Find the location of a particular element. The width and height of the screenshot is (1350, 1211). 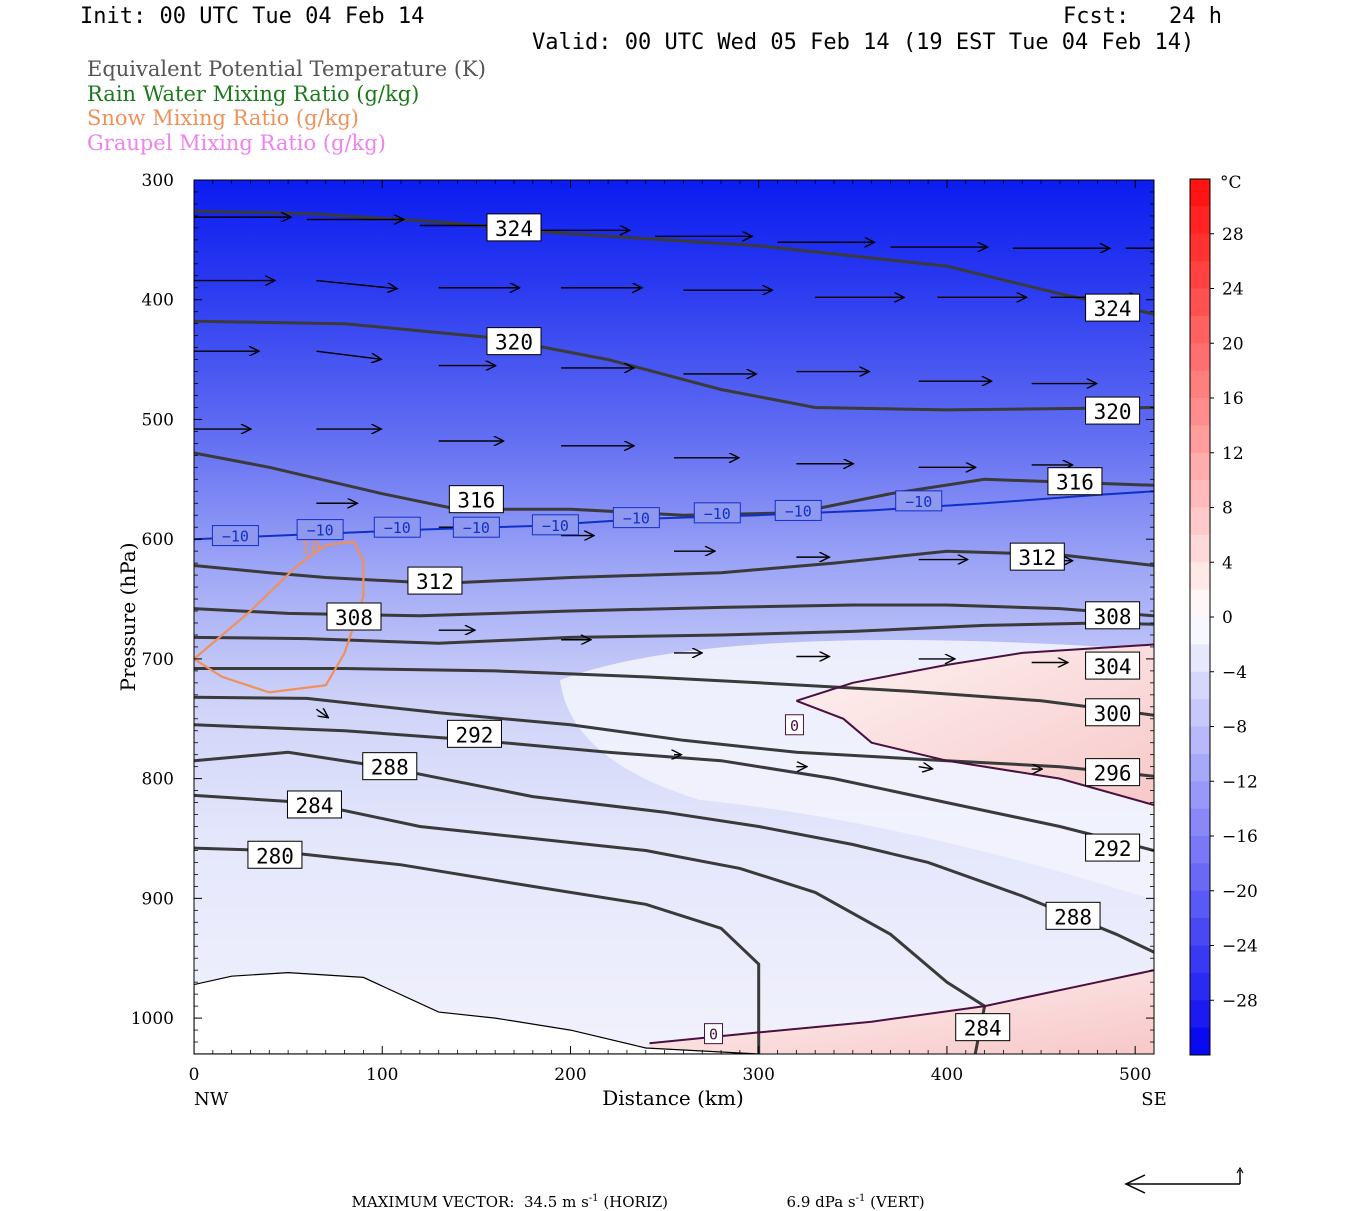

max-vector-horiz: 34.5 m s is located at coordinates (556, 1202).